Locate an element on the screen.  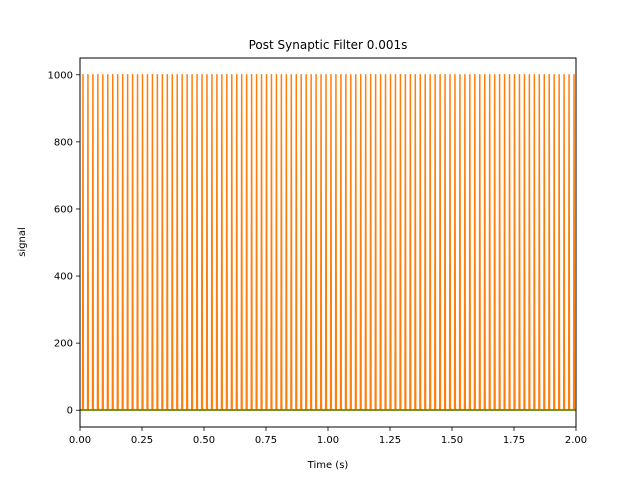
x-tick-label: 0.50 is located at coordinates (204, 440).